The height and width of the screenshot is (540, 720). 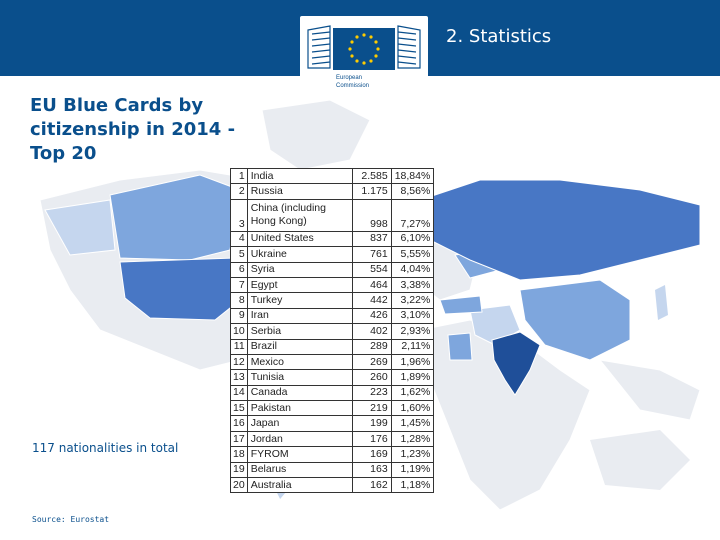 I want to click on count-cell: 199, so click(x=371, y=423).